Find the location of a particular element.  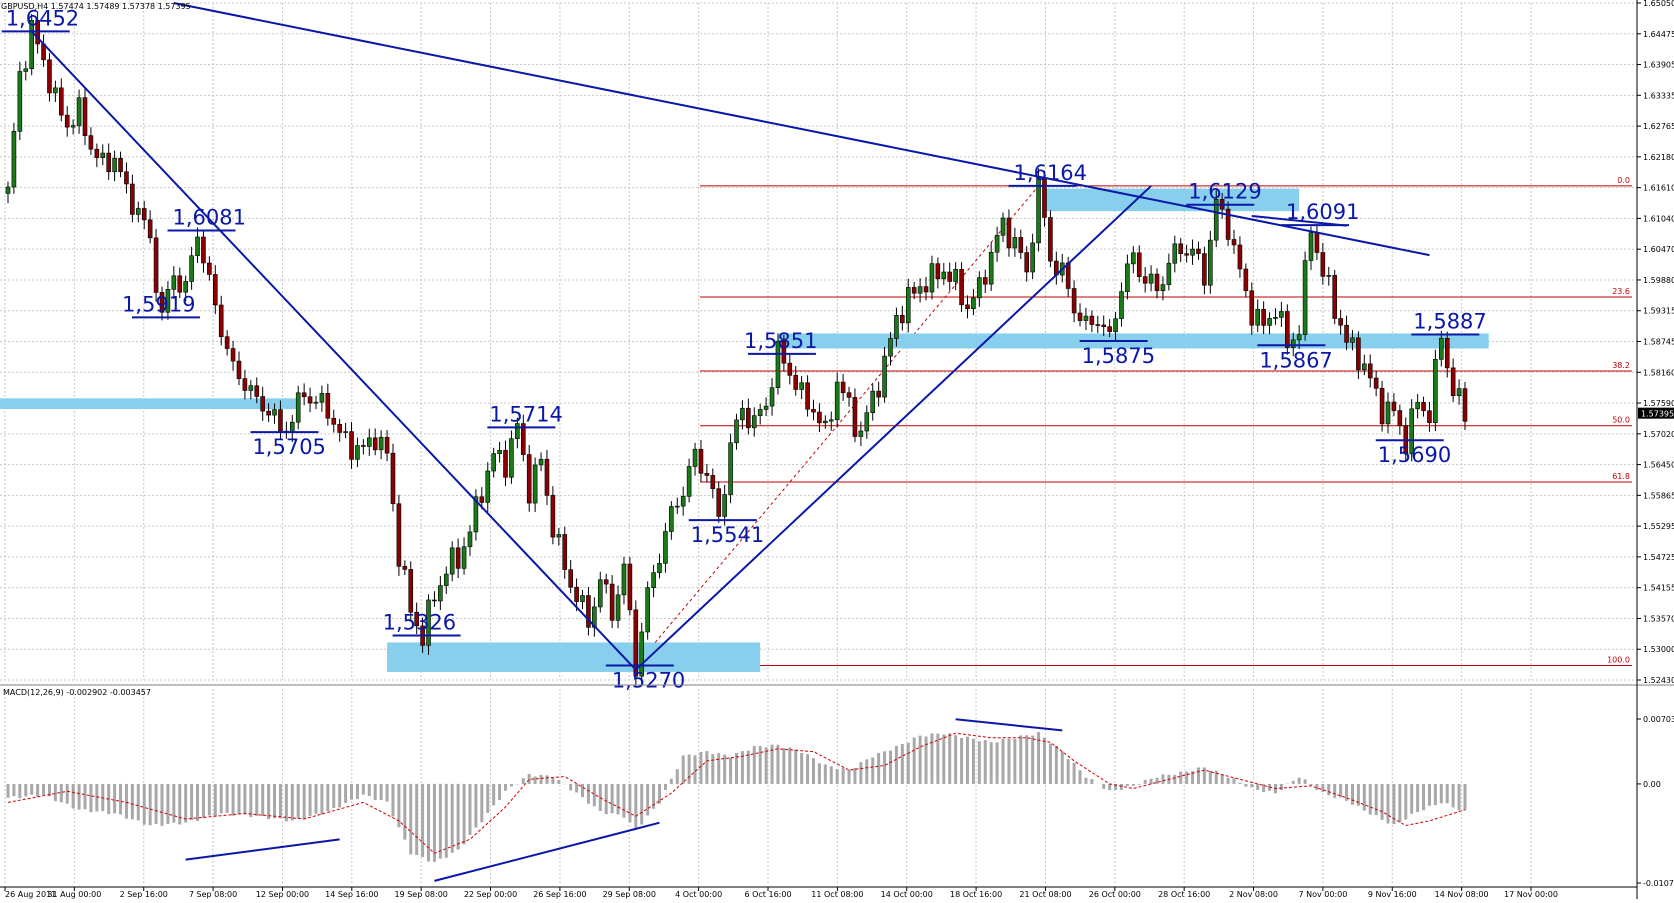

y-tick-label: 1.62765 is located at coordinates (1658, 126).